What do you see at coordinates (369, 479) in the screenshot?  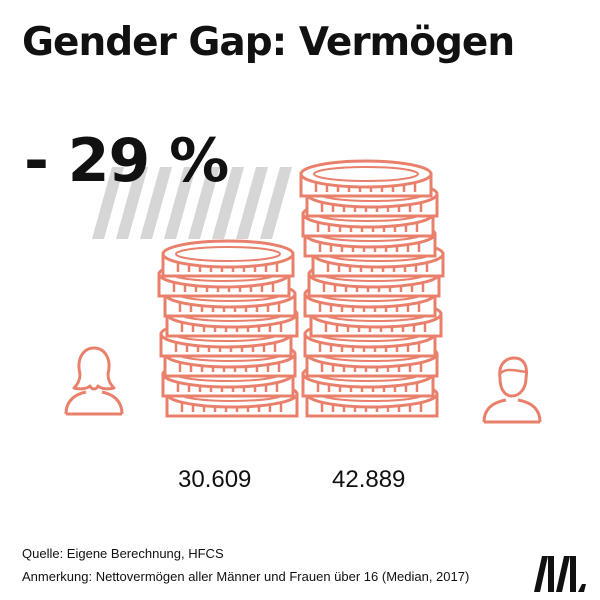 I see `men-value: 42.889` at bounding box center [369, 479].